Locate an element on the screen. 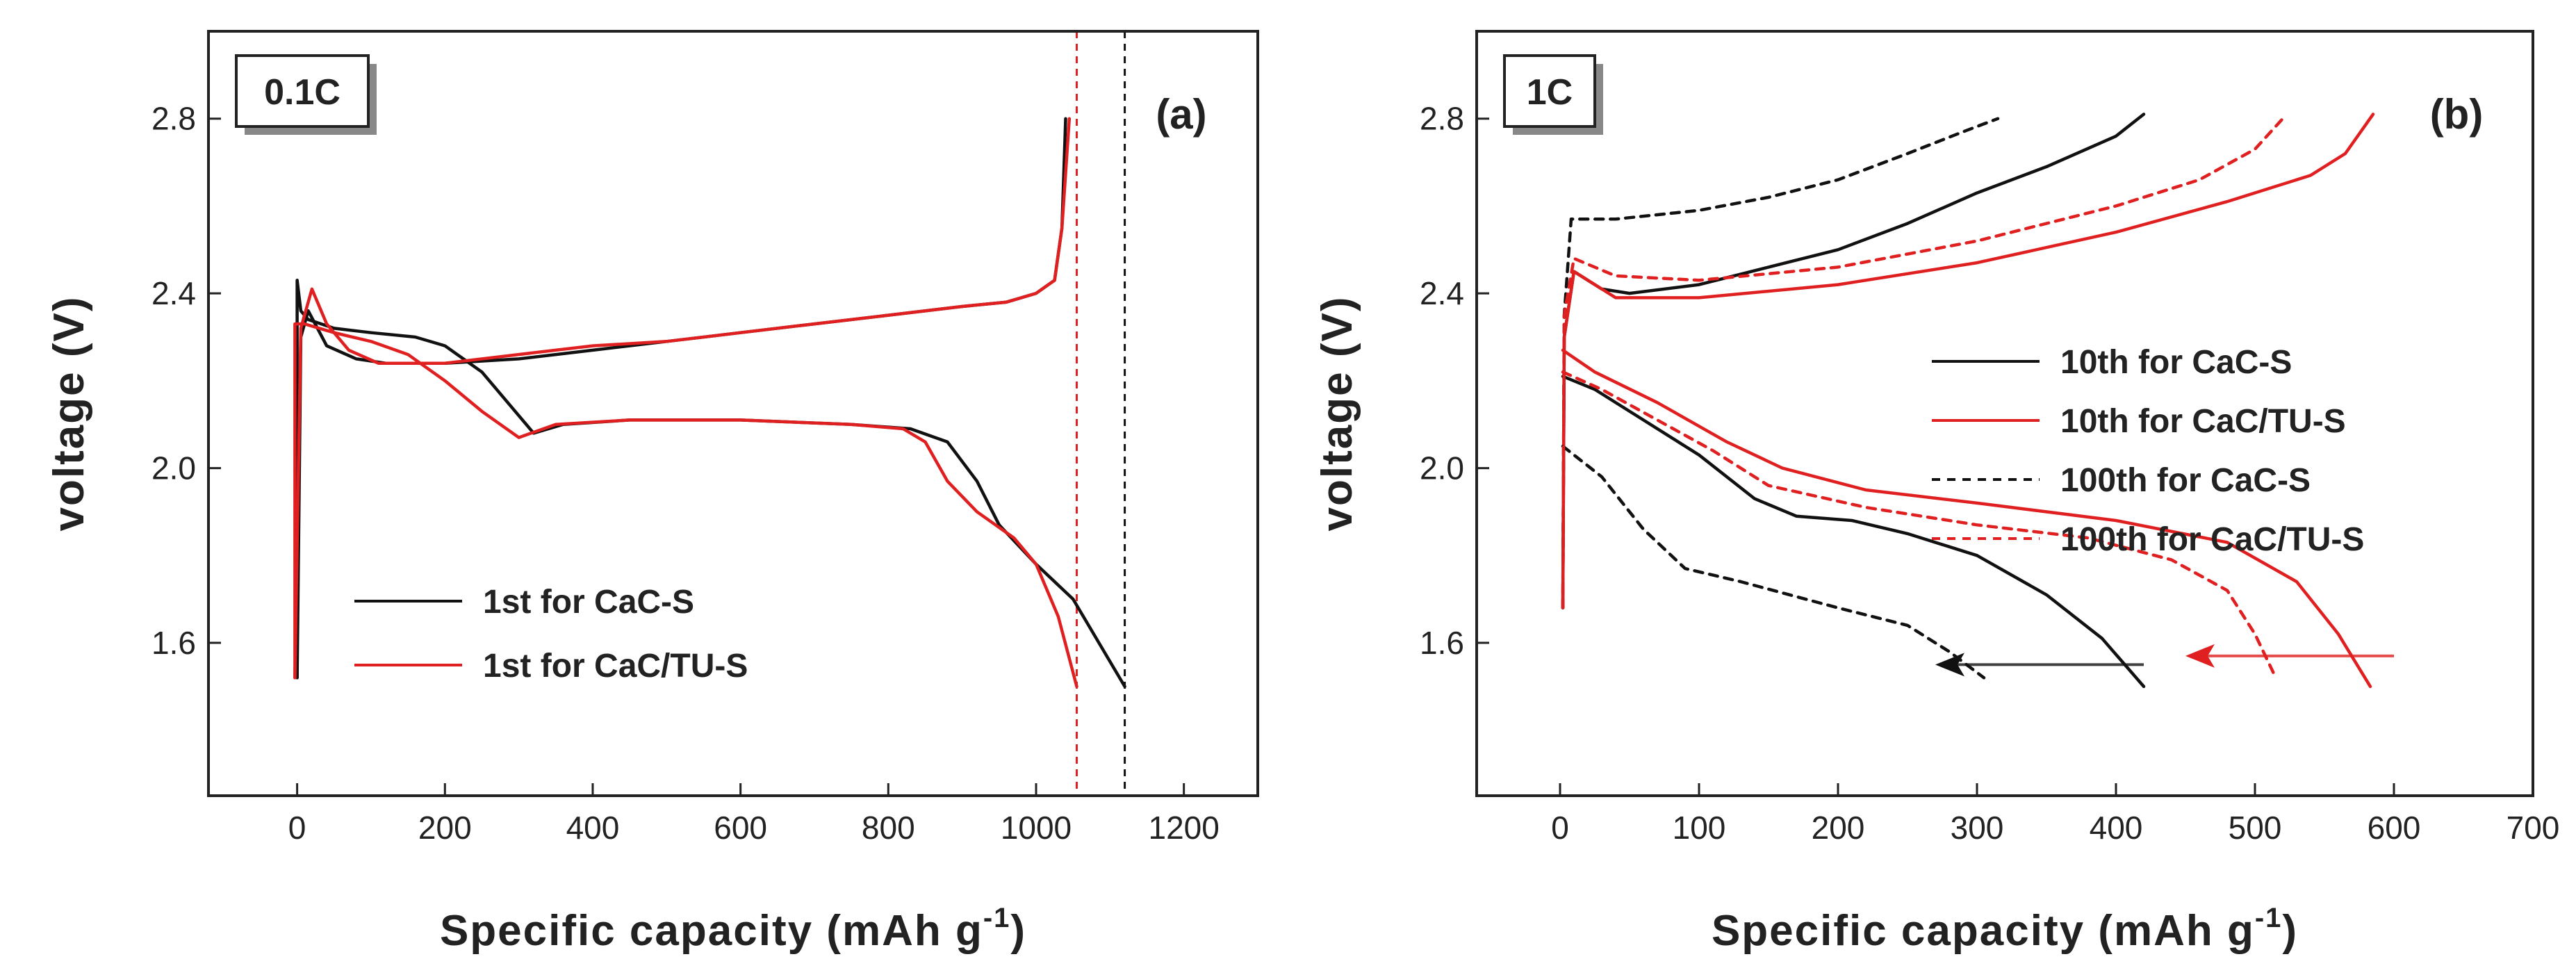 The width and height of the screenshot is (2576, 975). panel-b-rate-border is located at coordinates (1549, 91).